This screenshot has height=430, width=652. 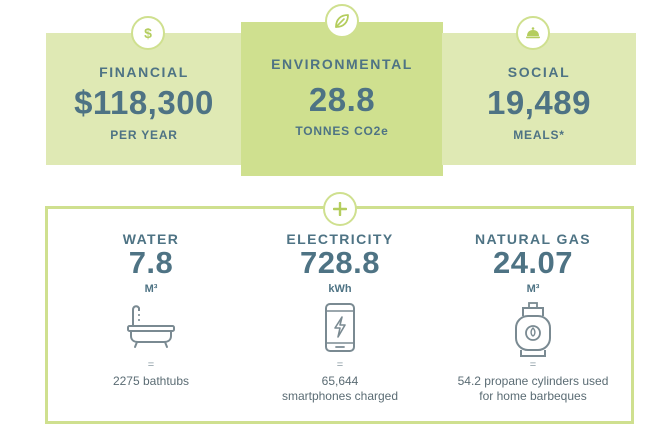 I want to click on water-title: WATER, so click(x=151, y=239).